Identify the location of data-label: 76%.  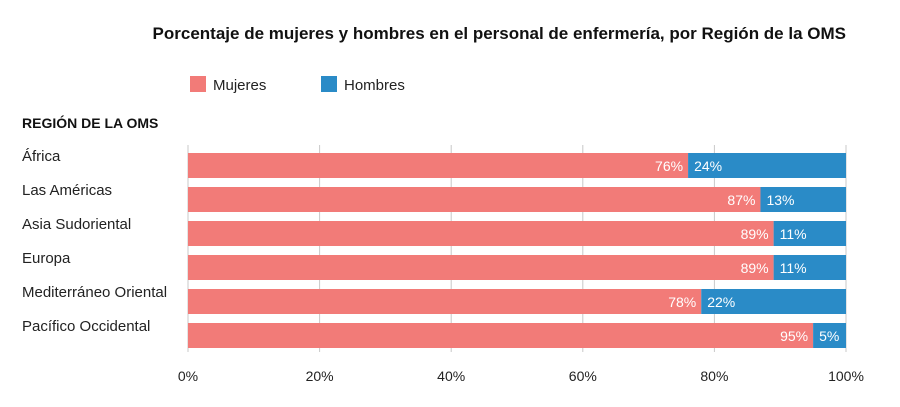
(669, 166).